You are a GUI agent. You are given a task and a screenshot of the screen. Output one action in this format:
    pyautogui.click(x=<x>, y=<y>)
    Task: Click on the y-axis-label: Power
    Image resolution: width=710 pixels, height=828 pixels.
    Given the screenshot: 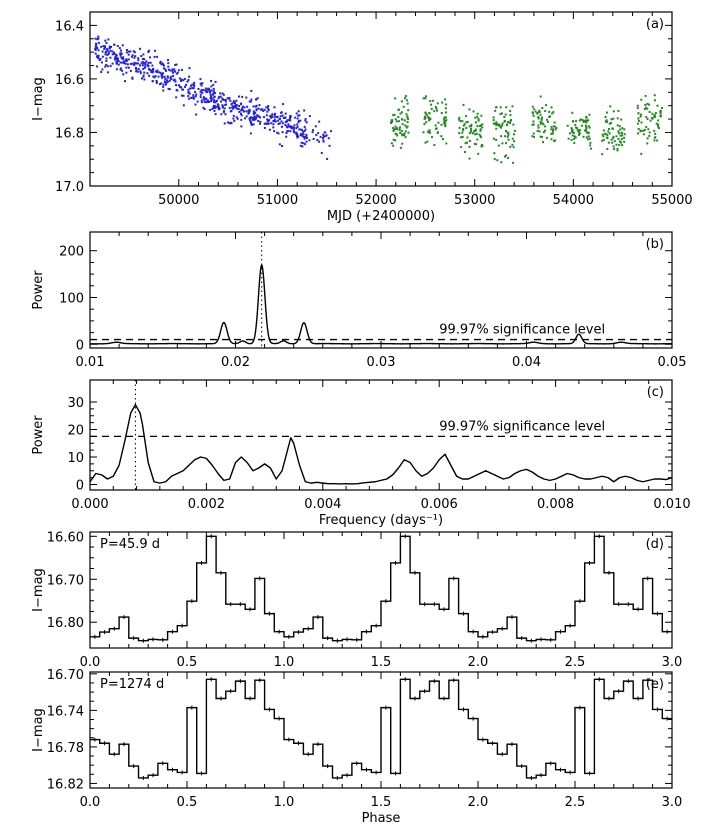 What is the action you would take?
    pyautogui.click(x=38, y=435)
    